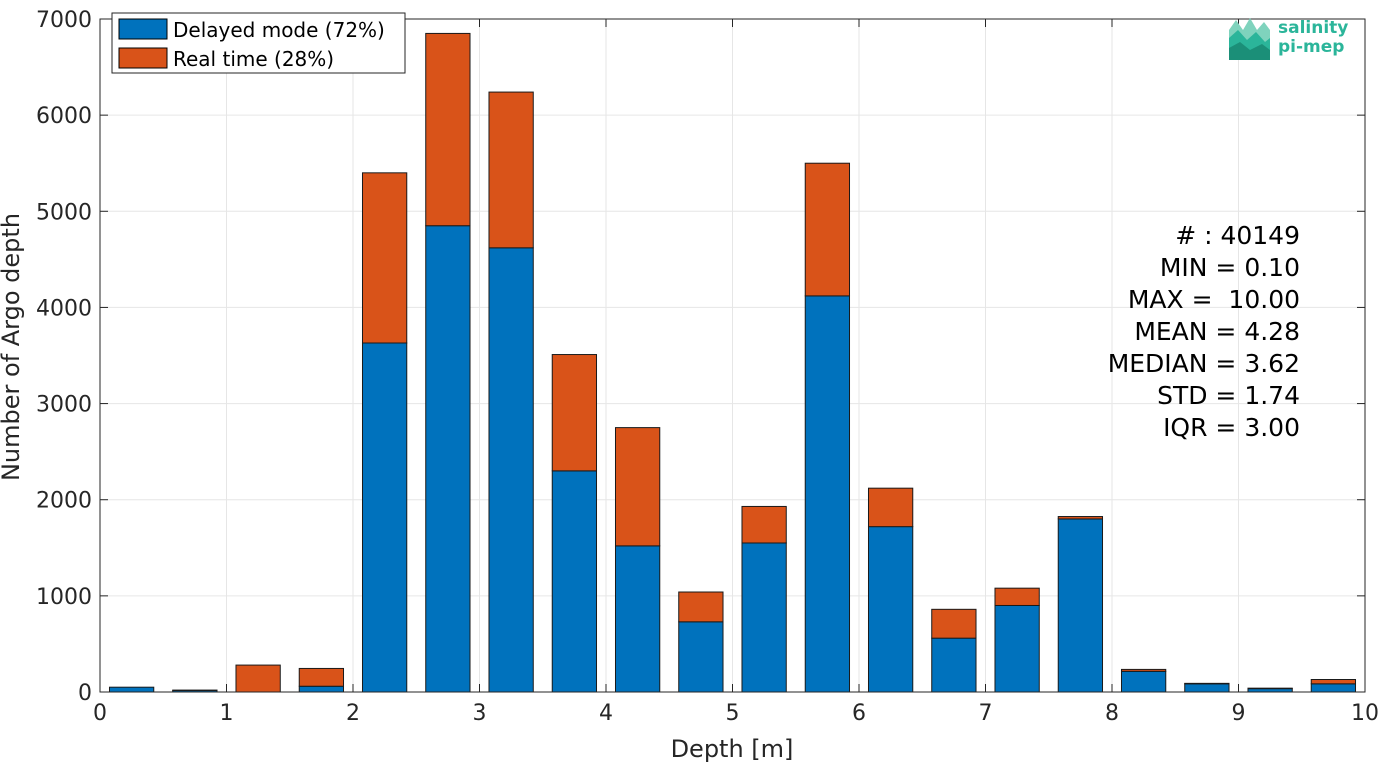 The image size is (1378, 763). Describe the element at coordinates (64, 116) in the screenshot. I see `y-tick-label: 6000` at that location.